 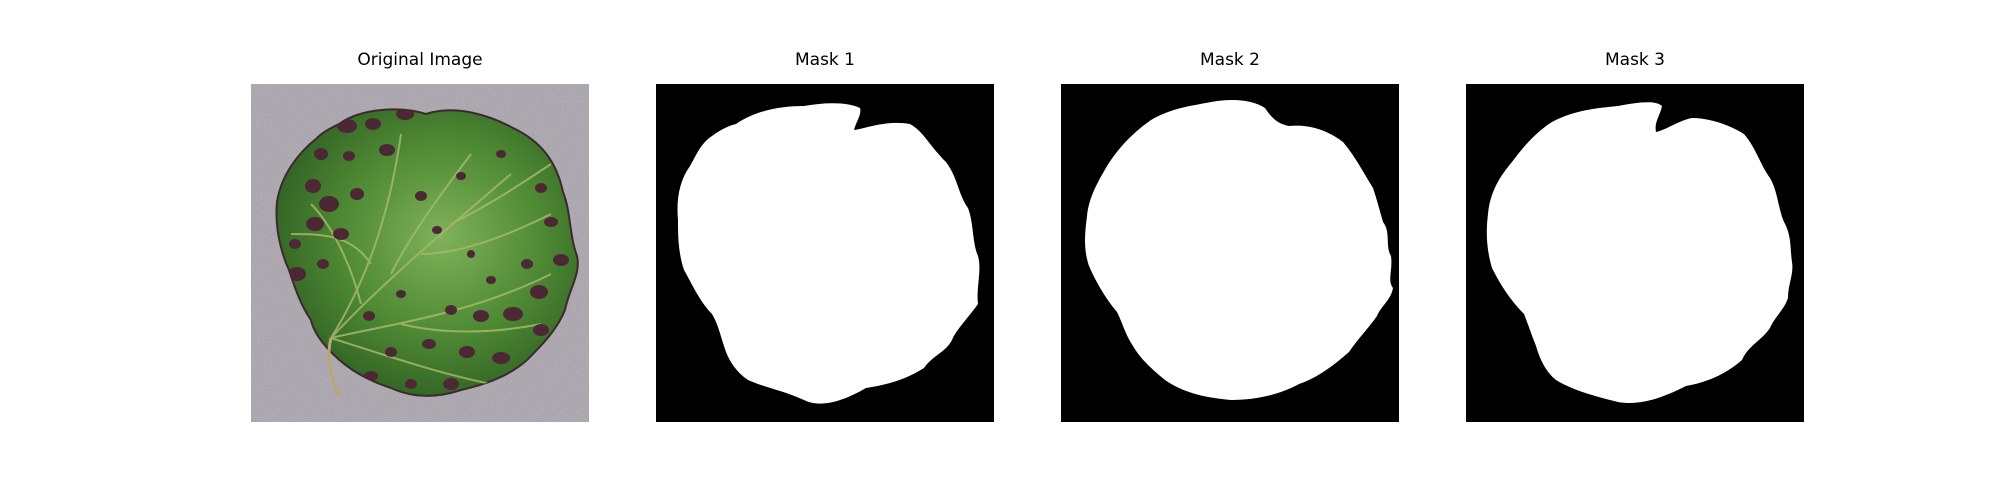 I want to click on leaf-veins, so click(x=421, y=259).